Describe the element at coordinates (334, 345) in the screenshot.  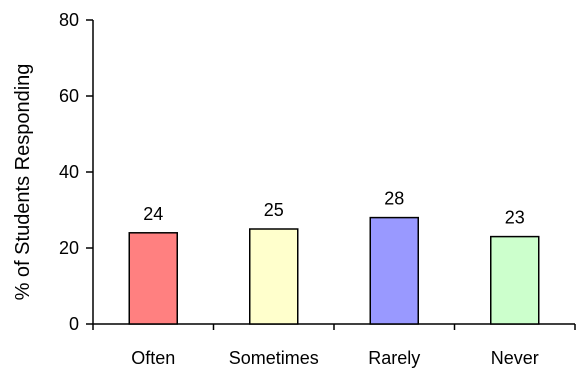
I see `x-axis: Often Sometimes Rarely Never` at that location.